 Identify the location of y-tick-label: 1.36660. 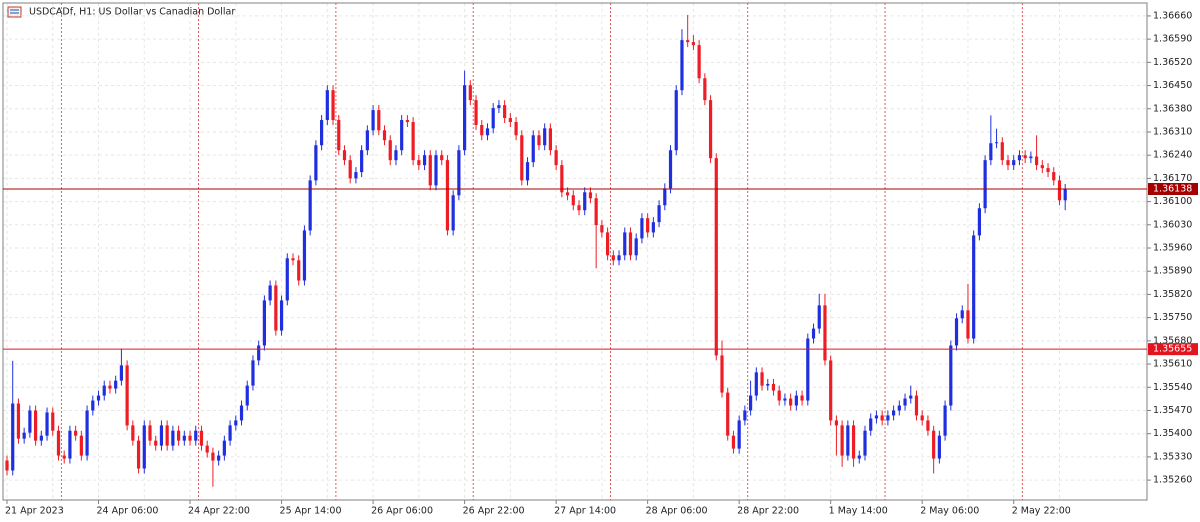
(1172, 15).